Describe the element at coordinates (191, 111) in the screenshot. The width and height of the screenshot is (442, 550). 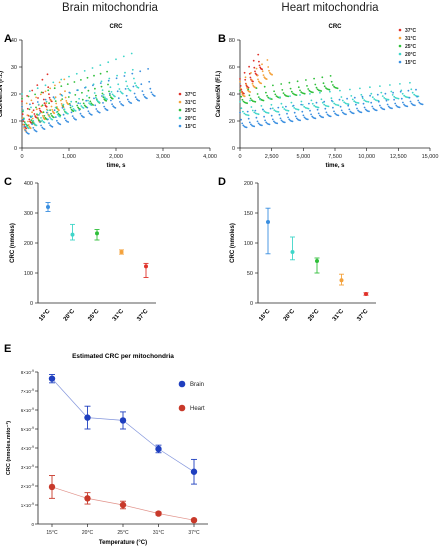
I see `legend-label-a: 25°C` at that location.